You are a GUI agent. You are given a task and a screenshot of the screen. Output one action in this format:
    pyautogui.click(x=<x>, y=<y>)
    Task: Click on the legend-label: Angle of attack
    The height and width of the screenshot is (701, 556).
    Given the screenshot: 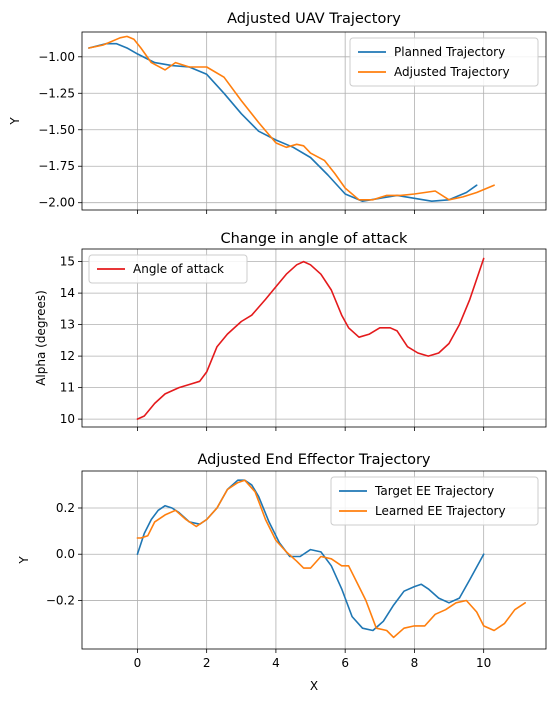 What is the action you would take?
    pyautogui.click(x=178, y=269)
    